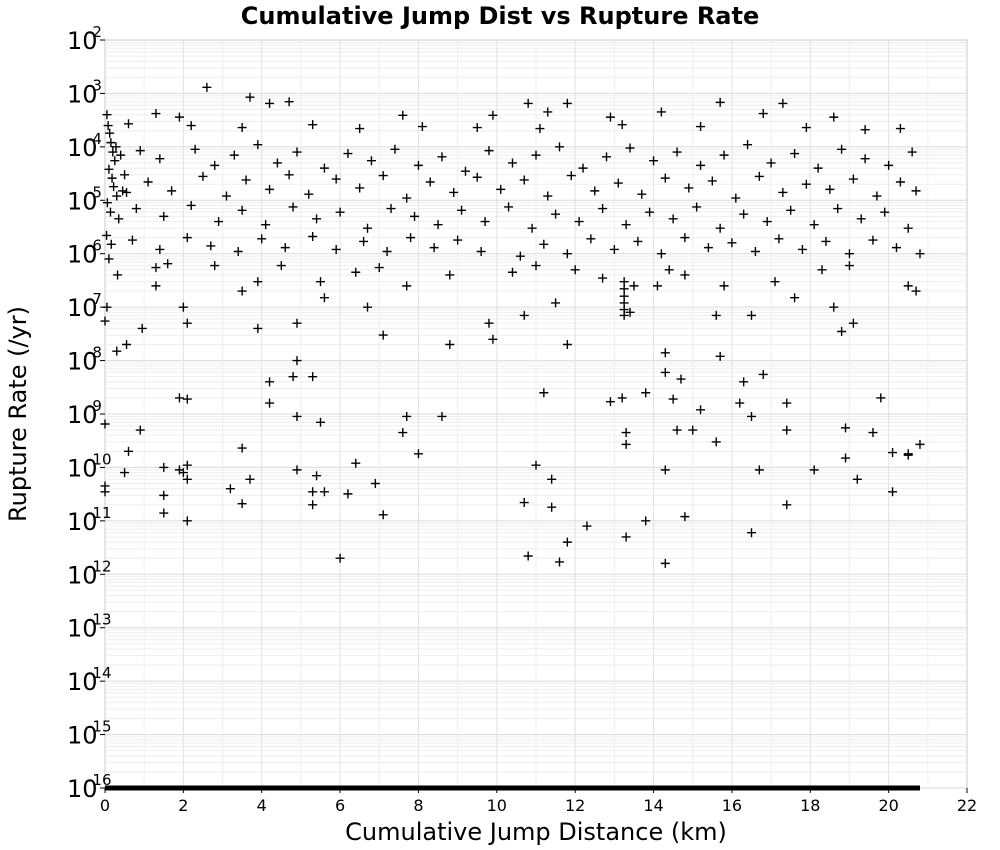 This screenshot has width=1000, height=850. Describe the element at coordinates (888, 805) in the screenshot. I see `x-tick-label: 20` at that location.